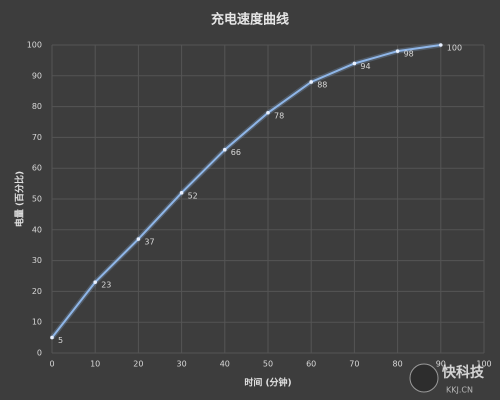  What do you see at coordinates (354, 364) in the screenshot?
I see `x-tick-label: 70` at bounding box center [354, 364].